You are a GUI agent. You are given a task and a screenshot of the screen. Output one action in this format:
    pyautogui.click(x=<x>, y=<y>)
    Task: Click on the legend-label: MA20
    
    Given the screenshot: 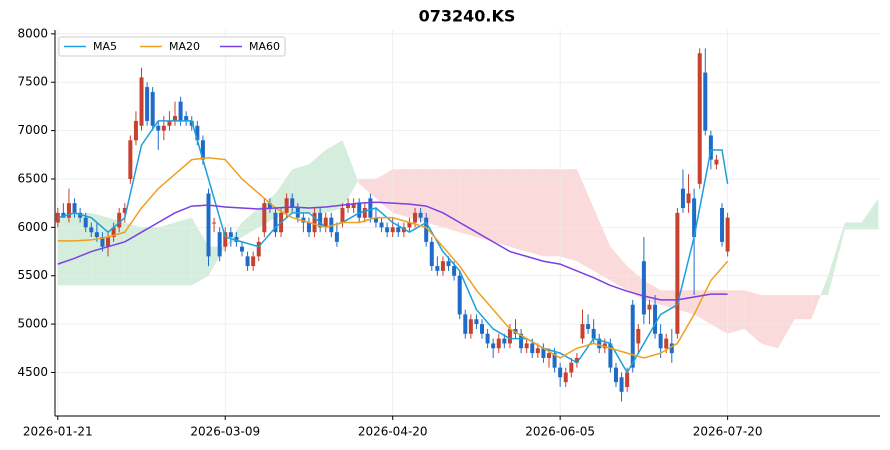 What is the action you would take?
    pyautogui.click(x=184, y=46)
    